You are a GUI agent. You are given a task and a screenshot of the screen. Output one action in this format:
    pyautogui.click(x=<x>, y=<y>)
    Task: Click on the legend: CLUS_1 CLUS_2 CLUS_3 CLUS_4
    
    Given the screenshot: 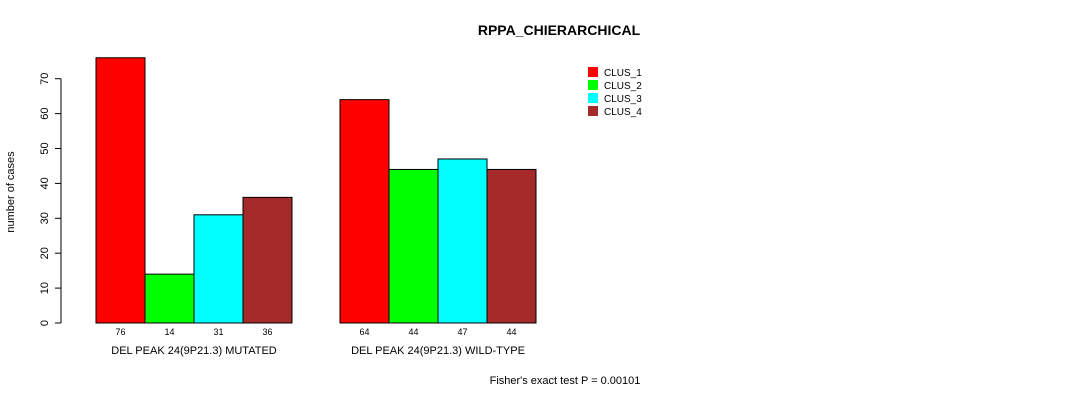 What is the action you would take?
    pyautogui.click(x=615, y=92)
    